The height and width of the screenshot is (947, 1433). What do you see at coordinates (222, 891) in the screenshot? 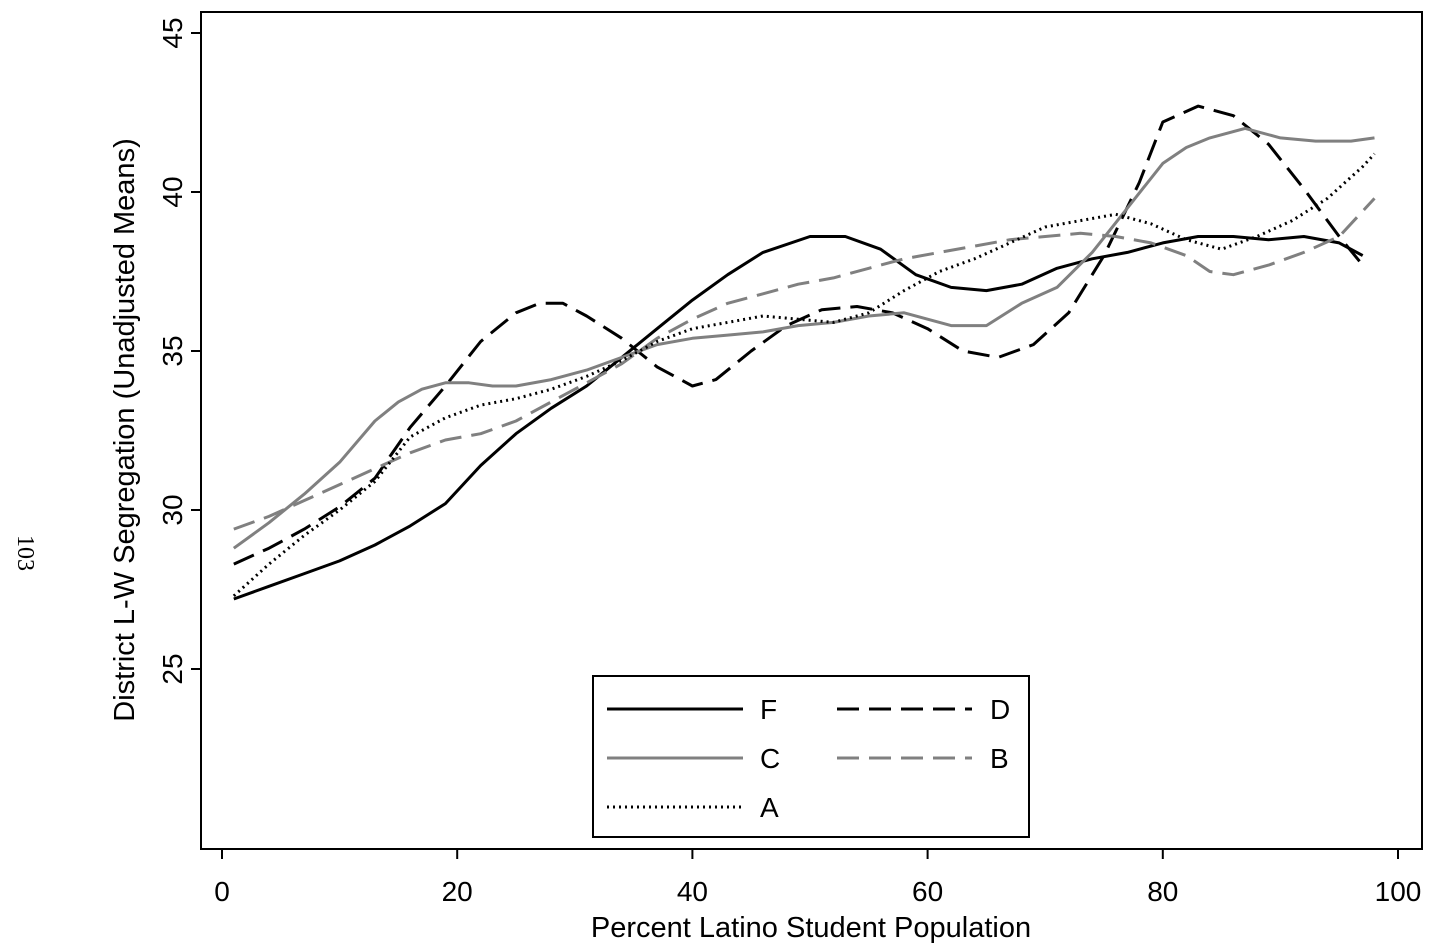
I see `x-tick-label: 0` at bounding box center [222, 891].